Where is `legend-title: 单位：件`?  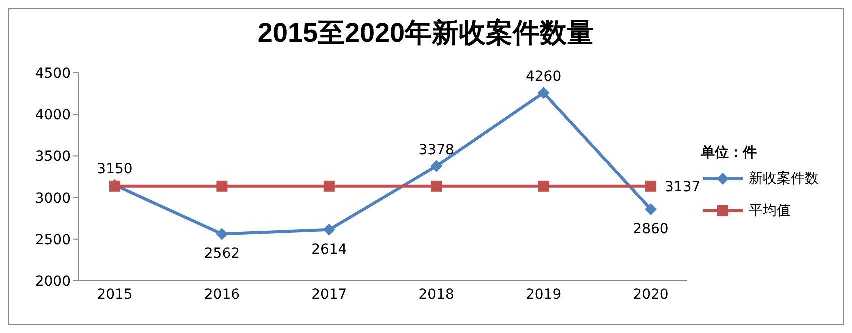 legend-title: 单位：件 is located at coordinates (729, 153).